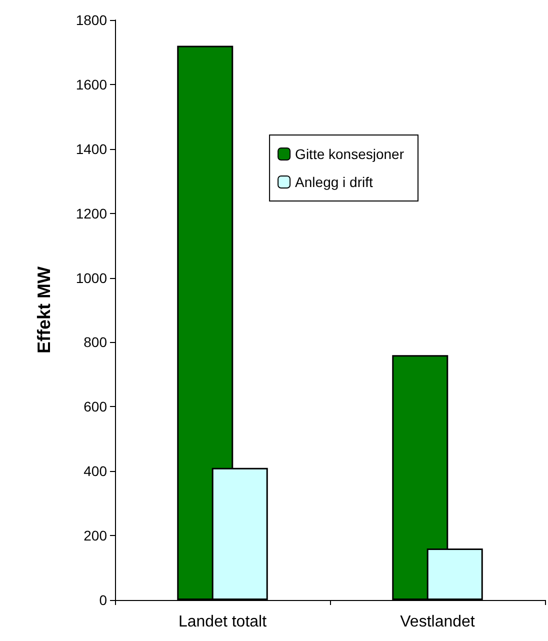 This screenshot has height=641, width=548. What do you see at coordinates (96, 471) in the screenshot?
I see `y-tick-label: 400` at bounding box center [96, 471].